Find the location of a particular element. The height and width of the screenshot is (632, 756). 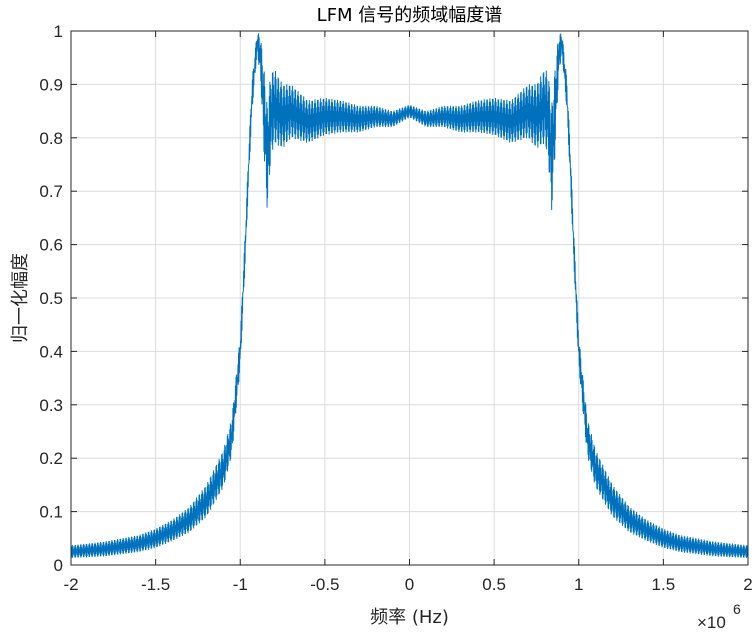

y-tick-label: 0.8 is located at coordinates (51, 138).